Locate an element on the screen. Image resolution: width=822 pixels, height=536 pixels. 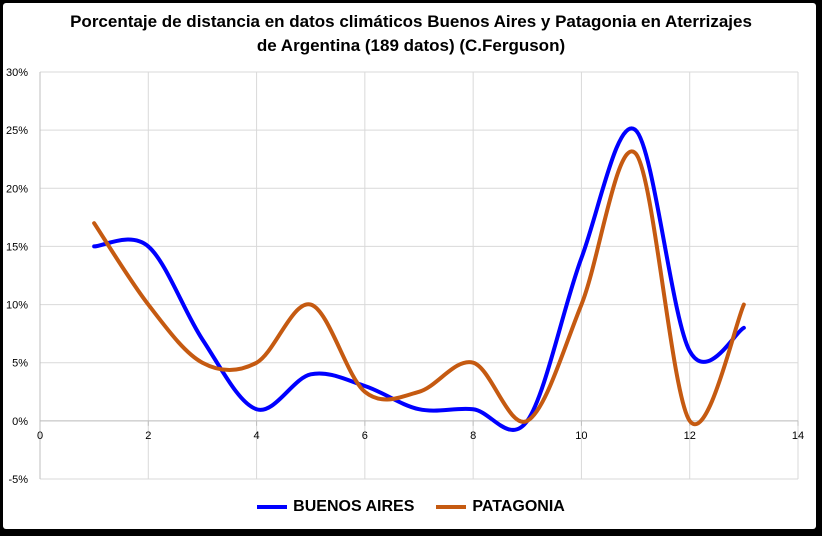
chart-title-line-2: de Argentina (189 datos) (C.Ferguson) is located at coordinates (411, 45).